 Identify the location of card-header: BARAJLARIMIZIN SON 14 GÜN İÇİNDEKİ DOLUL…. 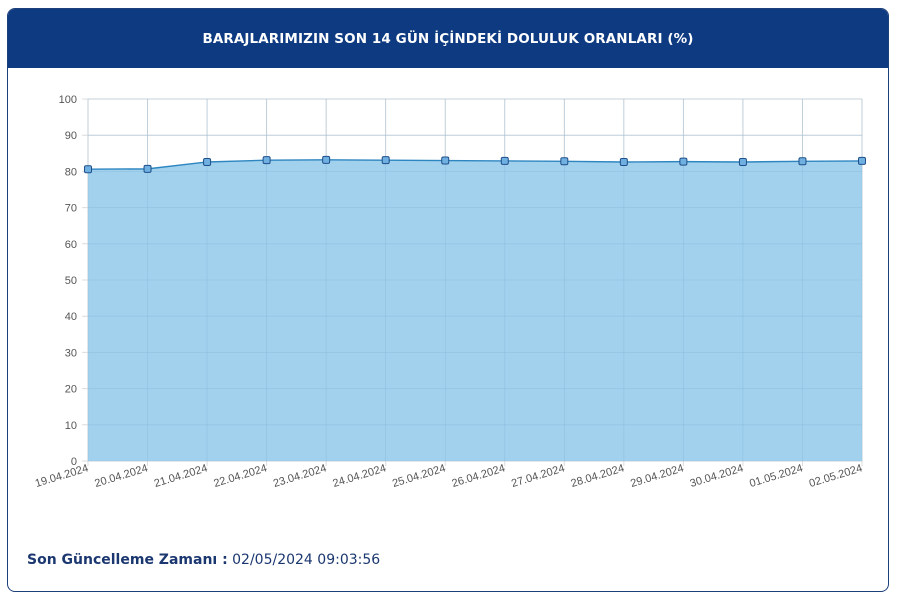
(448, 38).